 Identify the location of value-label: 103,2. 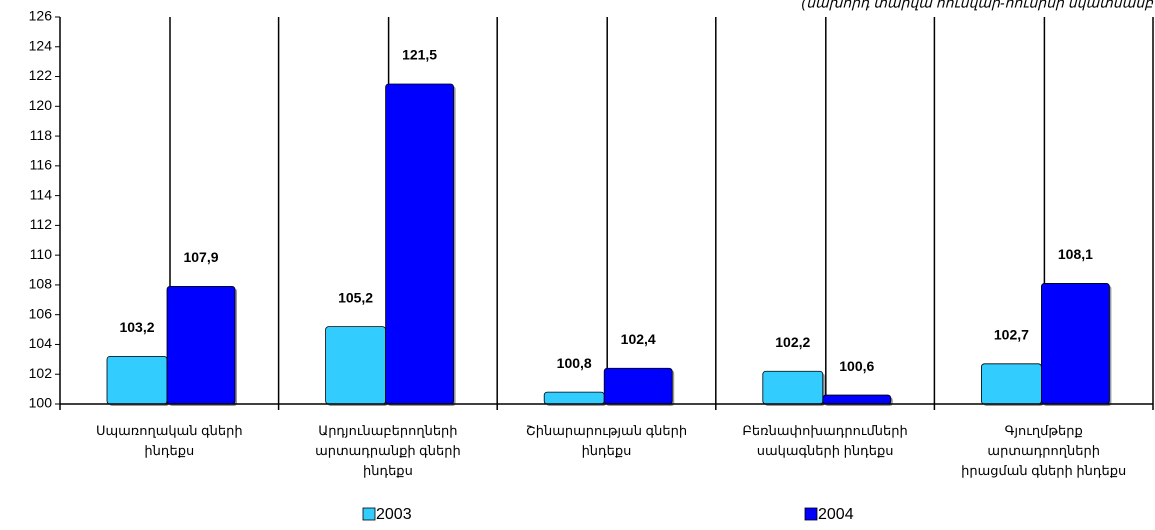
(136, 327).